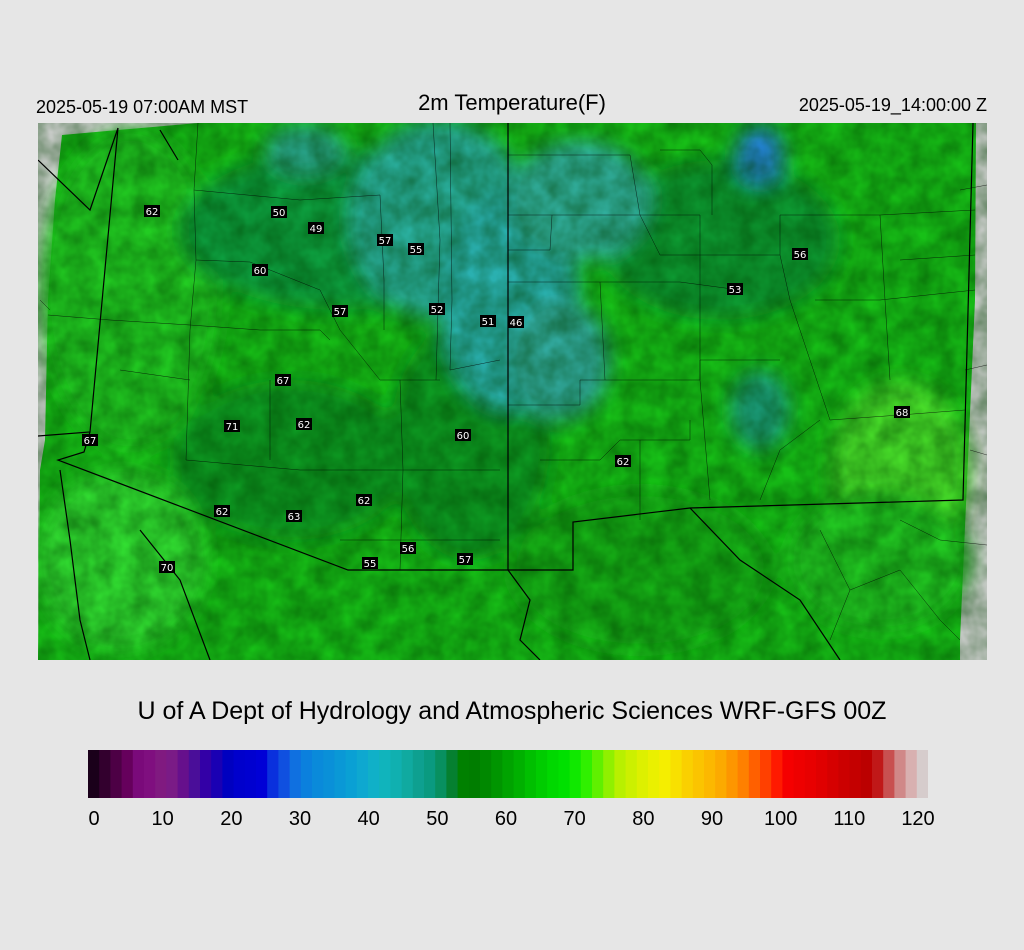  I want to click on station-label: 68, so click(902, 412).